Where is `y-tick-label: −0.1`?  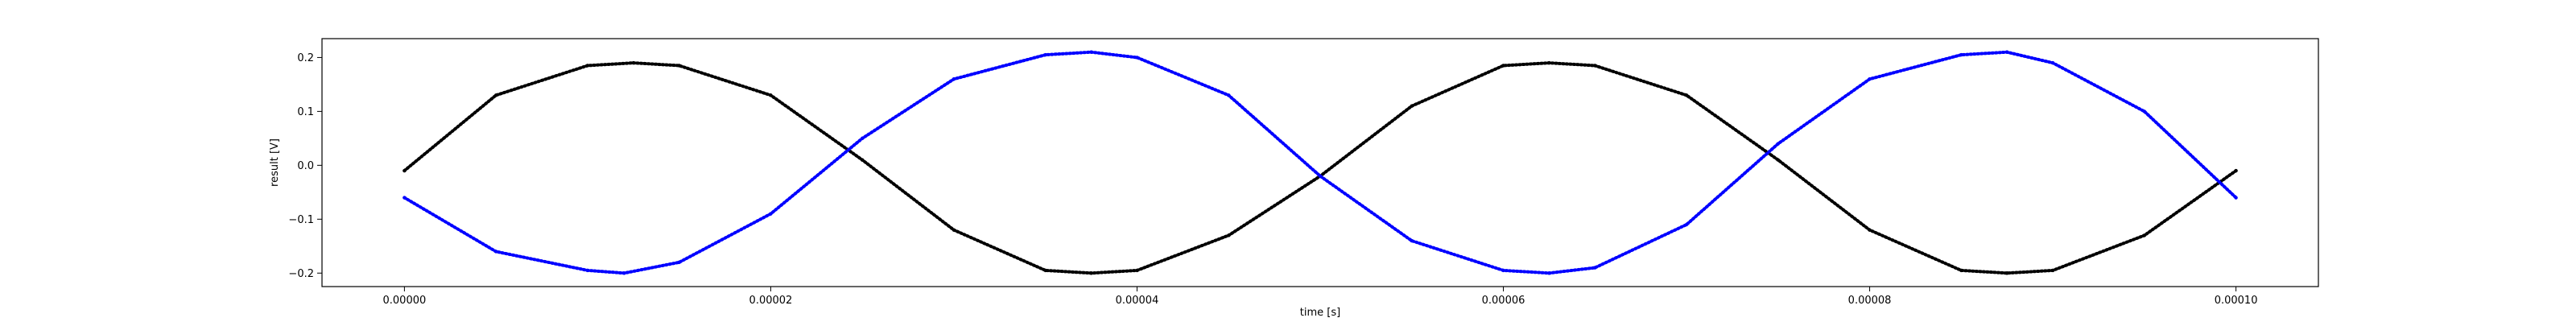 y-tick-label: −0.1 is located at coordinates (301, 220).